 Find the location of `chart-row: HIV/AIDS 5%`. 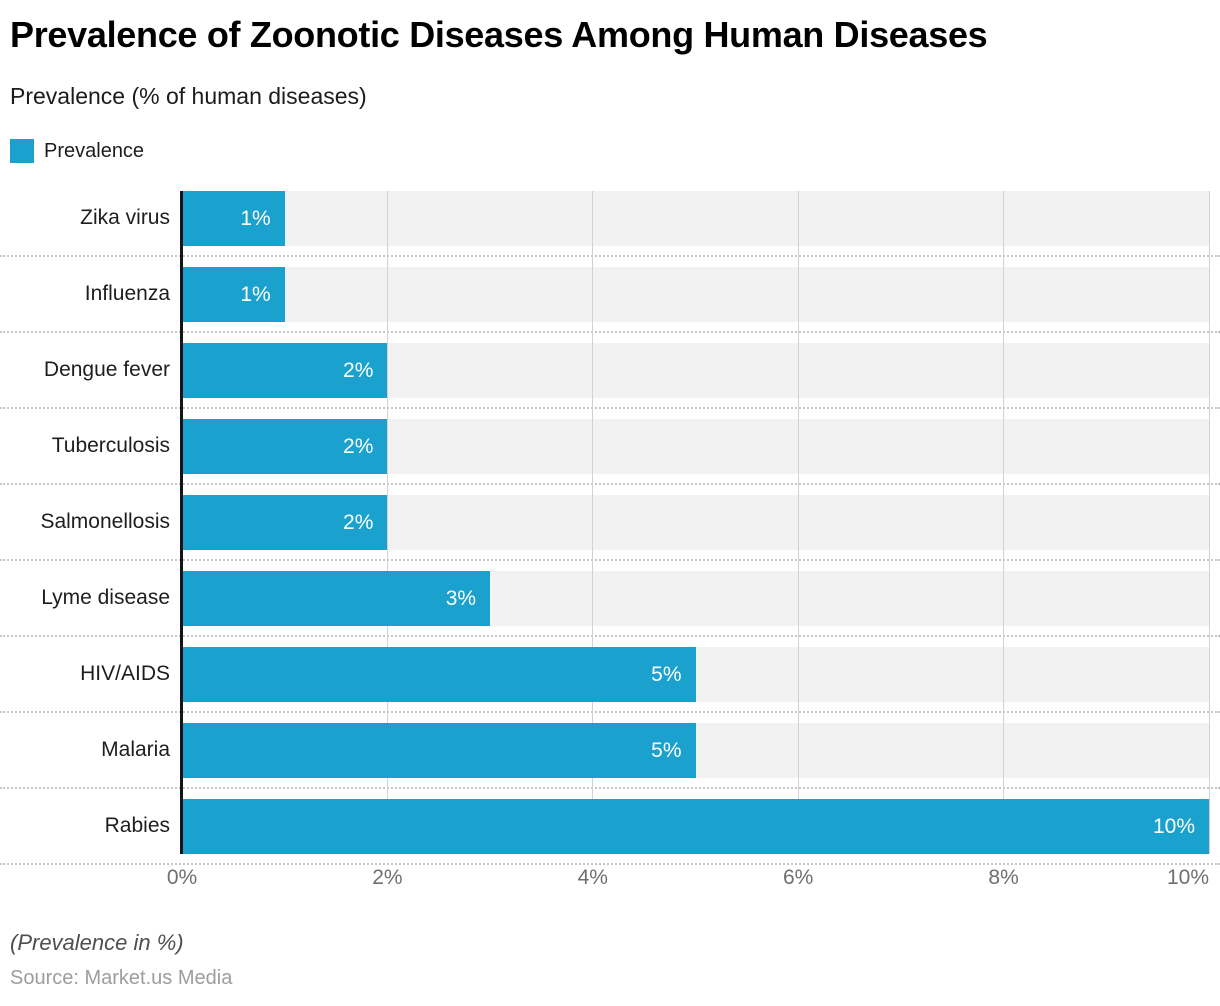

chart-row: HIV/AIDS 5% is located at coordinates (610, 675).